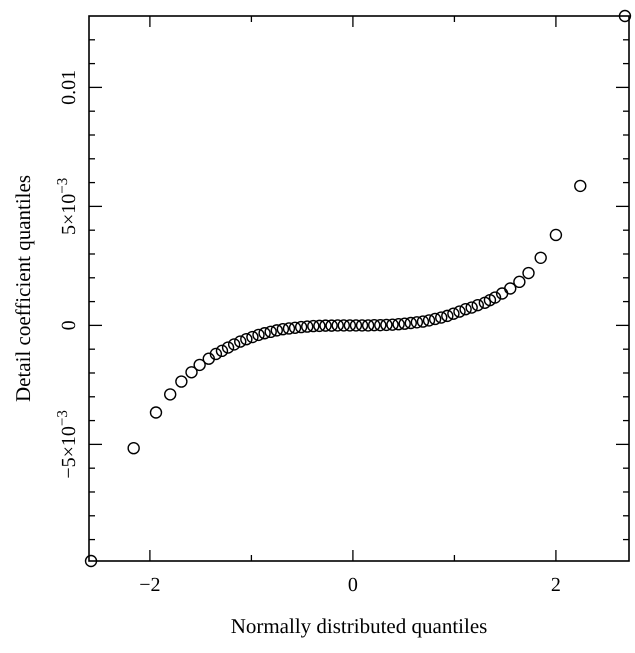 The height and width of the screenshot is (653, 635). I want to click on y-axis-title: Detail coefficient quantiles, so click(23, 288).